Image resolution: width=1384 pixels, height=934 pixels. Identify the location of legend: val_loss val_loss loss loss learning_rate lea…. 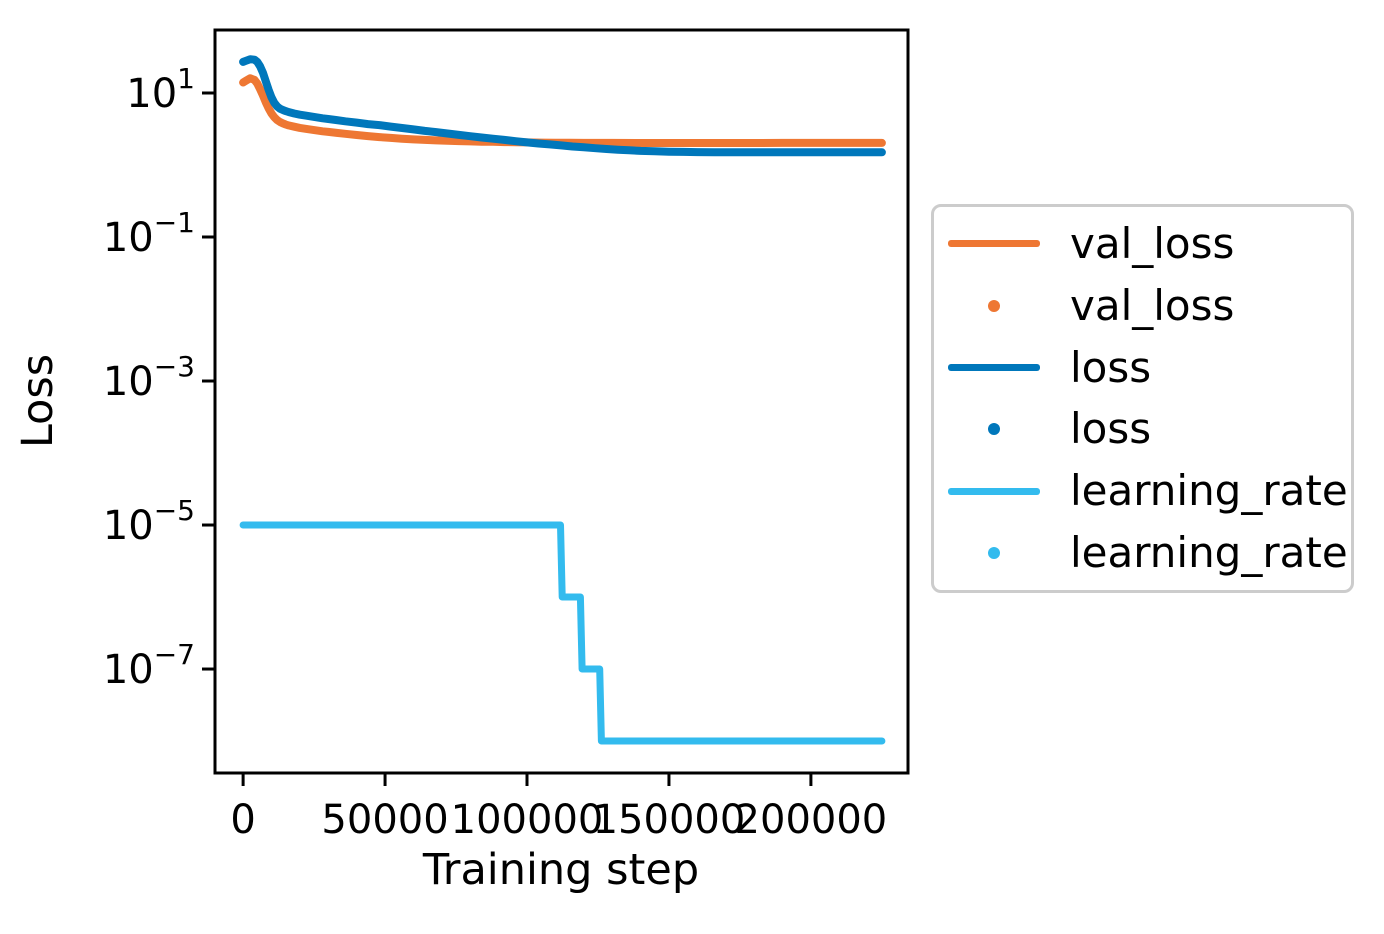
(1142, 398).